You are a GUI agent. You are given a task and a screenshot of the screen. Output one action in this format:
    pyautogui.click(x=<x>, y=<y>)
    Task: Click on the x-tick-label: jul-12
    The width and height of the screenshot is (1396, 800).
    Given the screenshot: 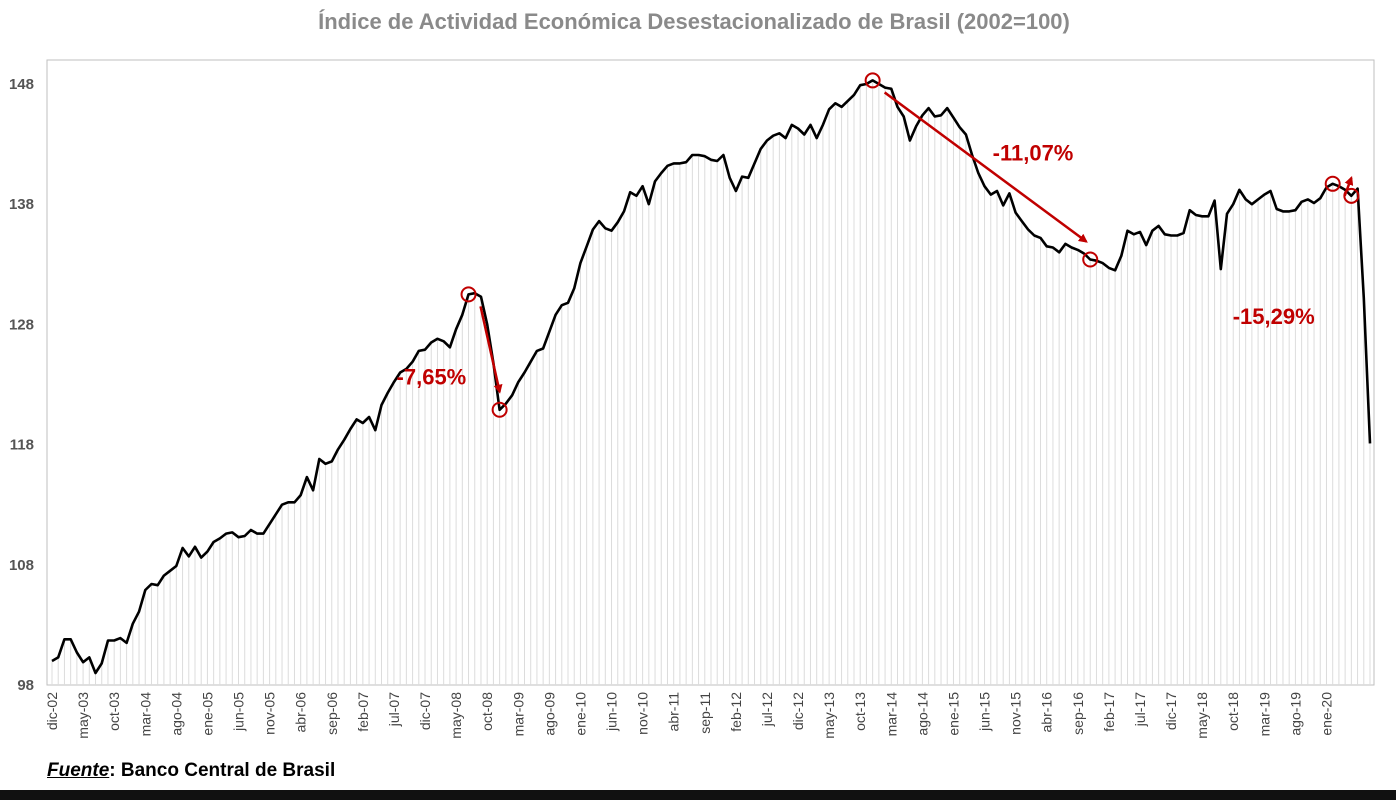 What is the action you would take?
    pyautogui.click(x=767, y=709)
    